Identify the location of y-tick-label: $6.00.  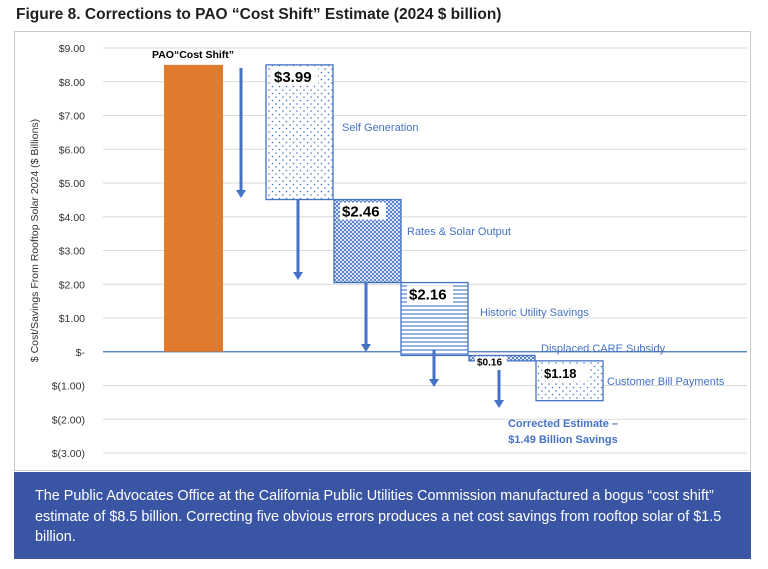
(72, 150).